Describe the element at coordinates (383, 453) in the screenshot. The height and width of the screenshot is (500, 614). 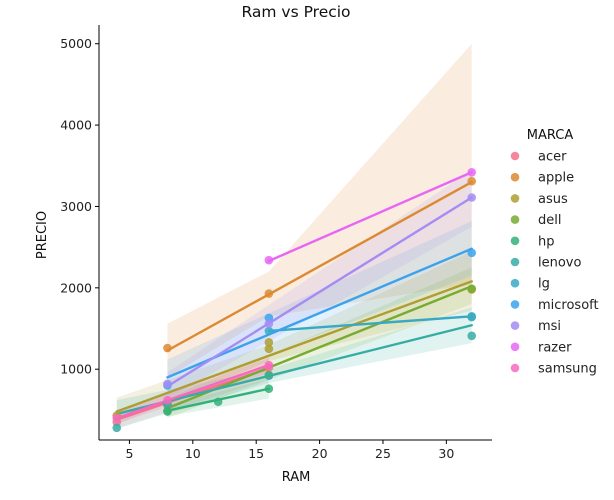
I see `x-tick-label-25: 25` at that location.